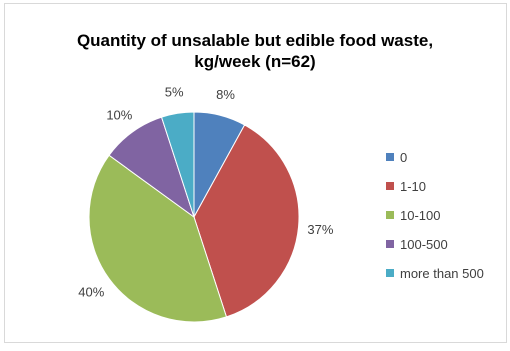  I want to click on legend-label: 10-100, so click(420, 215).